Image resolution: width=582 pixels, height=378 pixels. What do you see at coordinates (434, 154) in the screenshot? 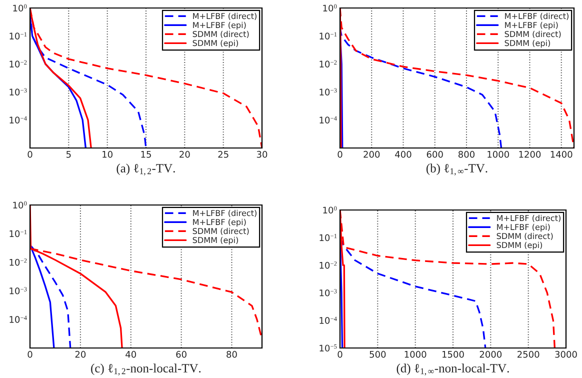
I see `x-tick-label: 600` at bounding box center [434, 154].